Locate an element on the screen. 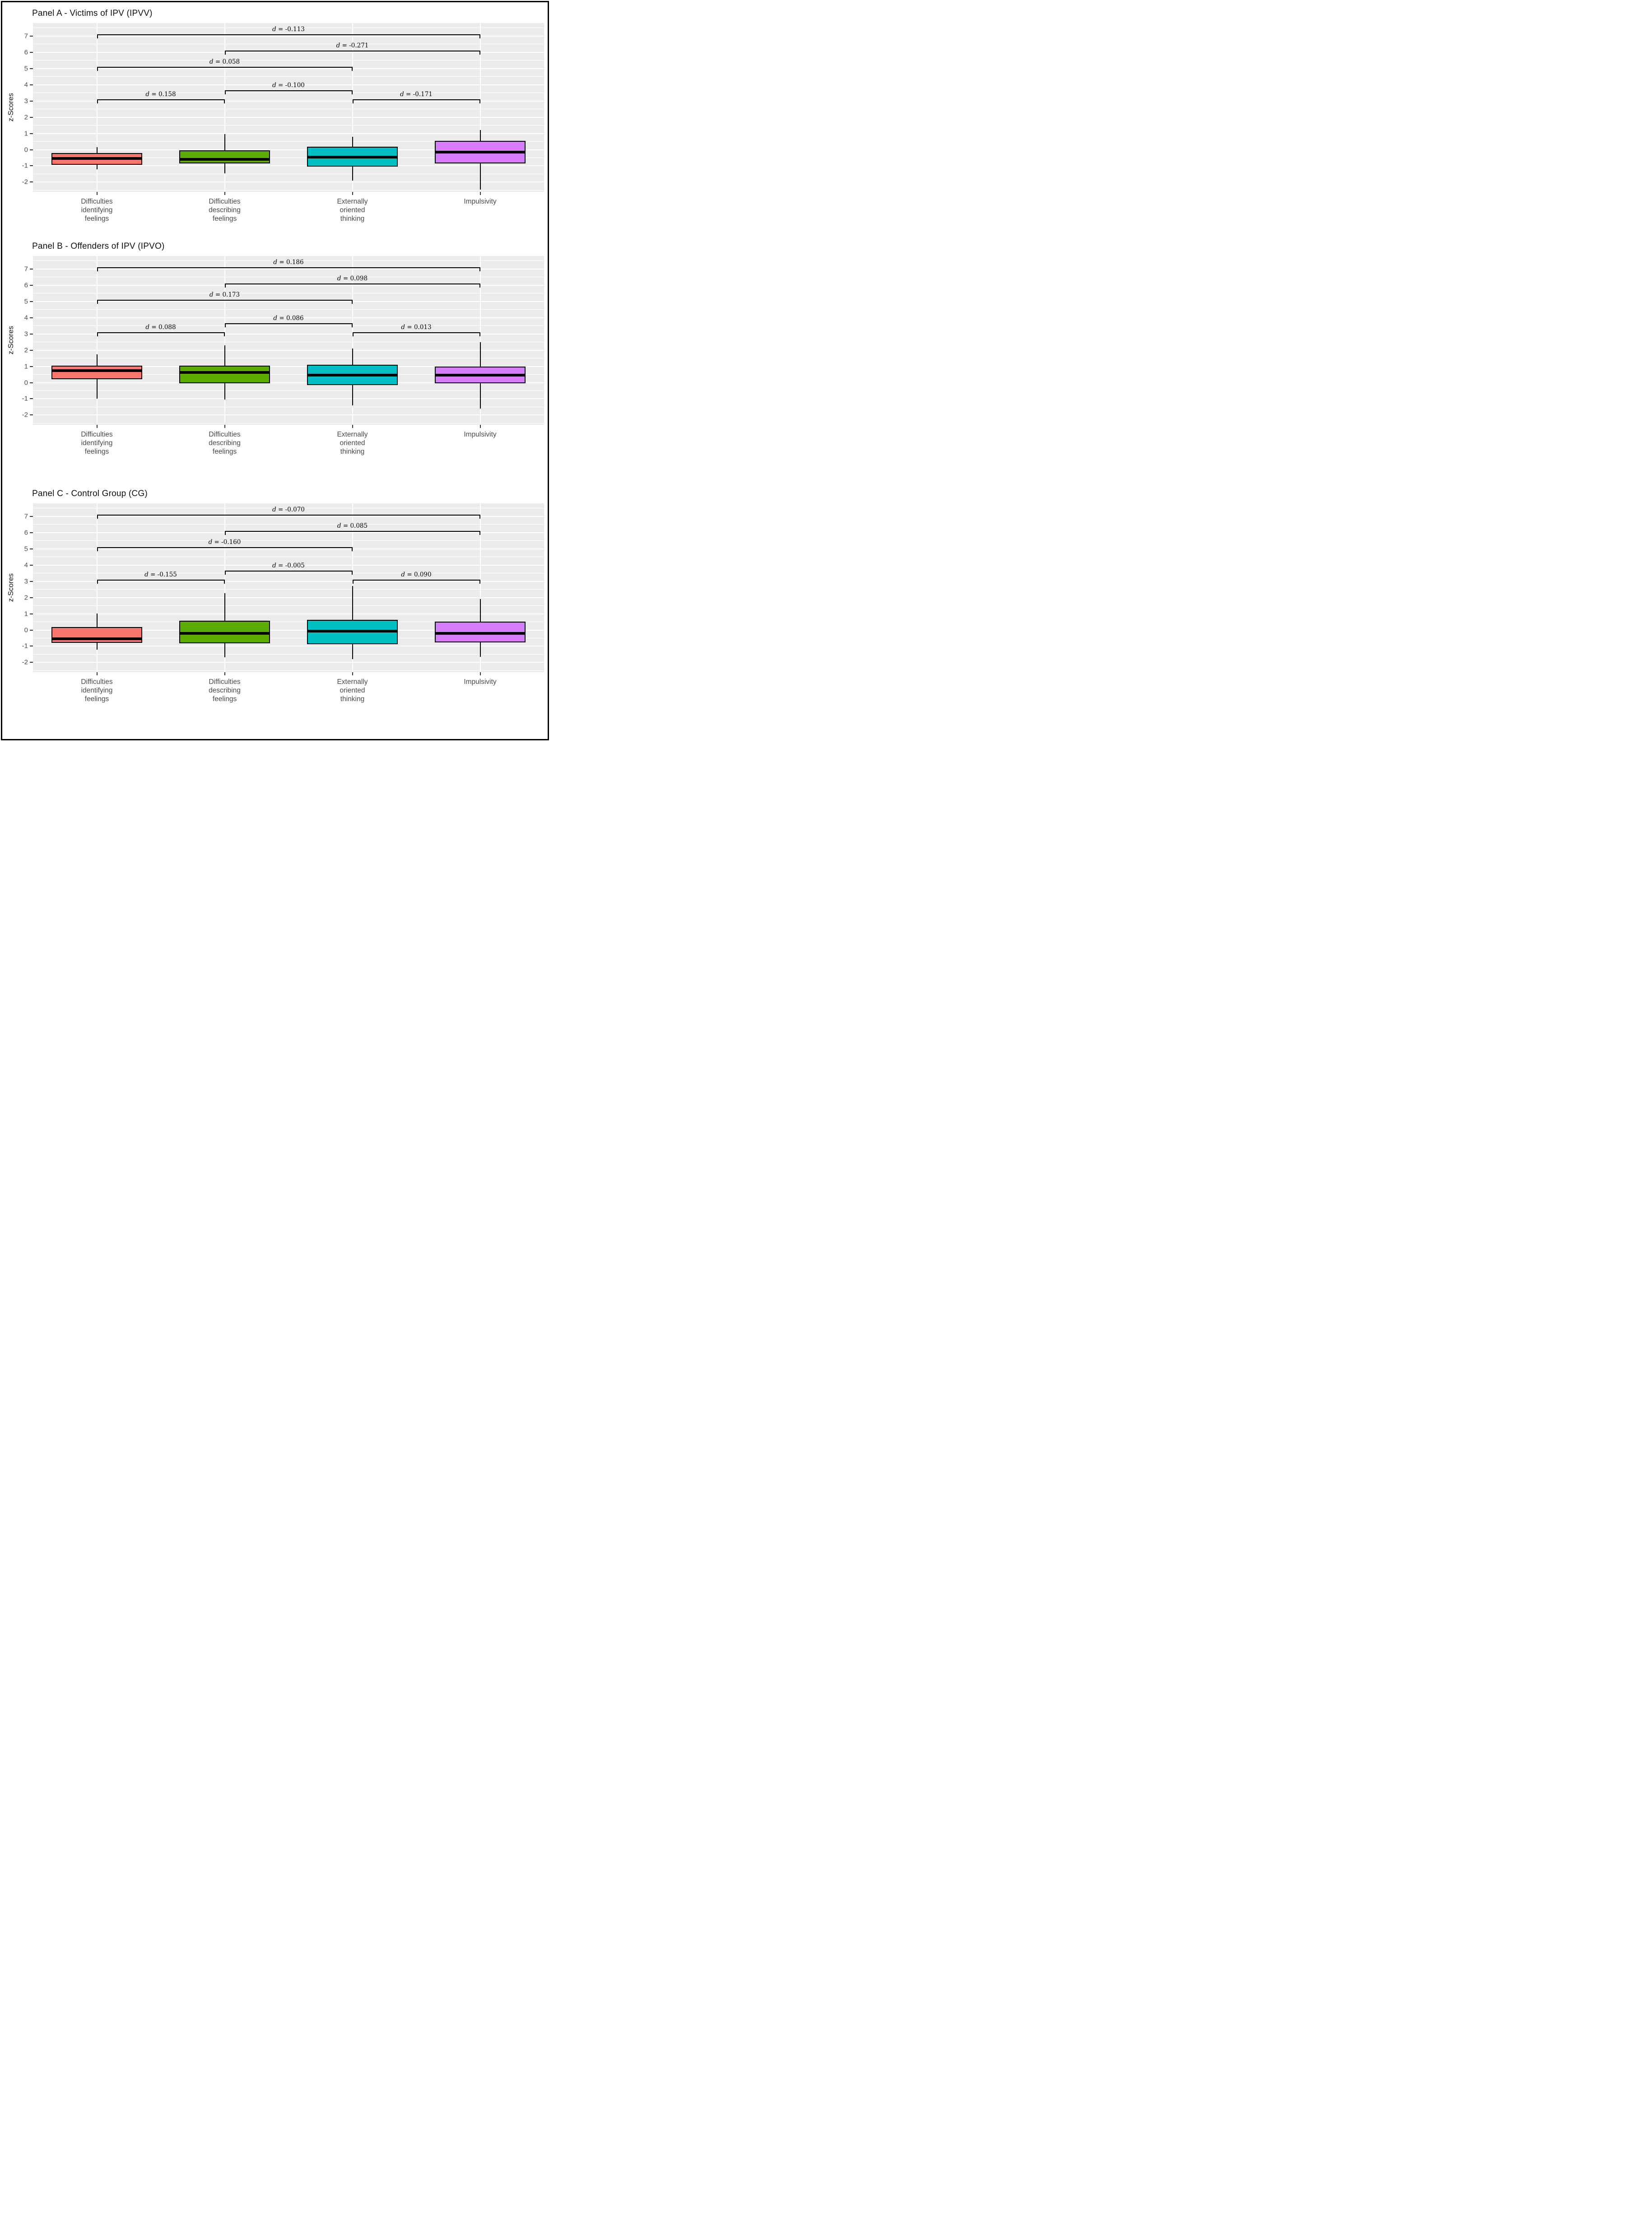 The height and width of the screenshot is (2231, 1652). category-label-1: Difficulties identifying feelings is located at coordinates (96, 211).